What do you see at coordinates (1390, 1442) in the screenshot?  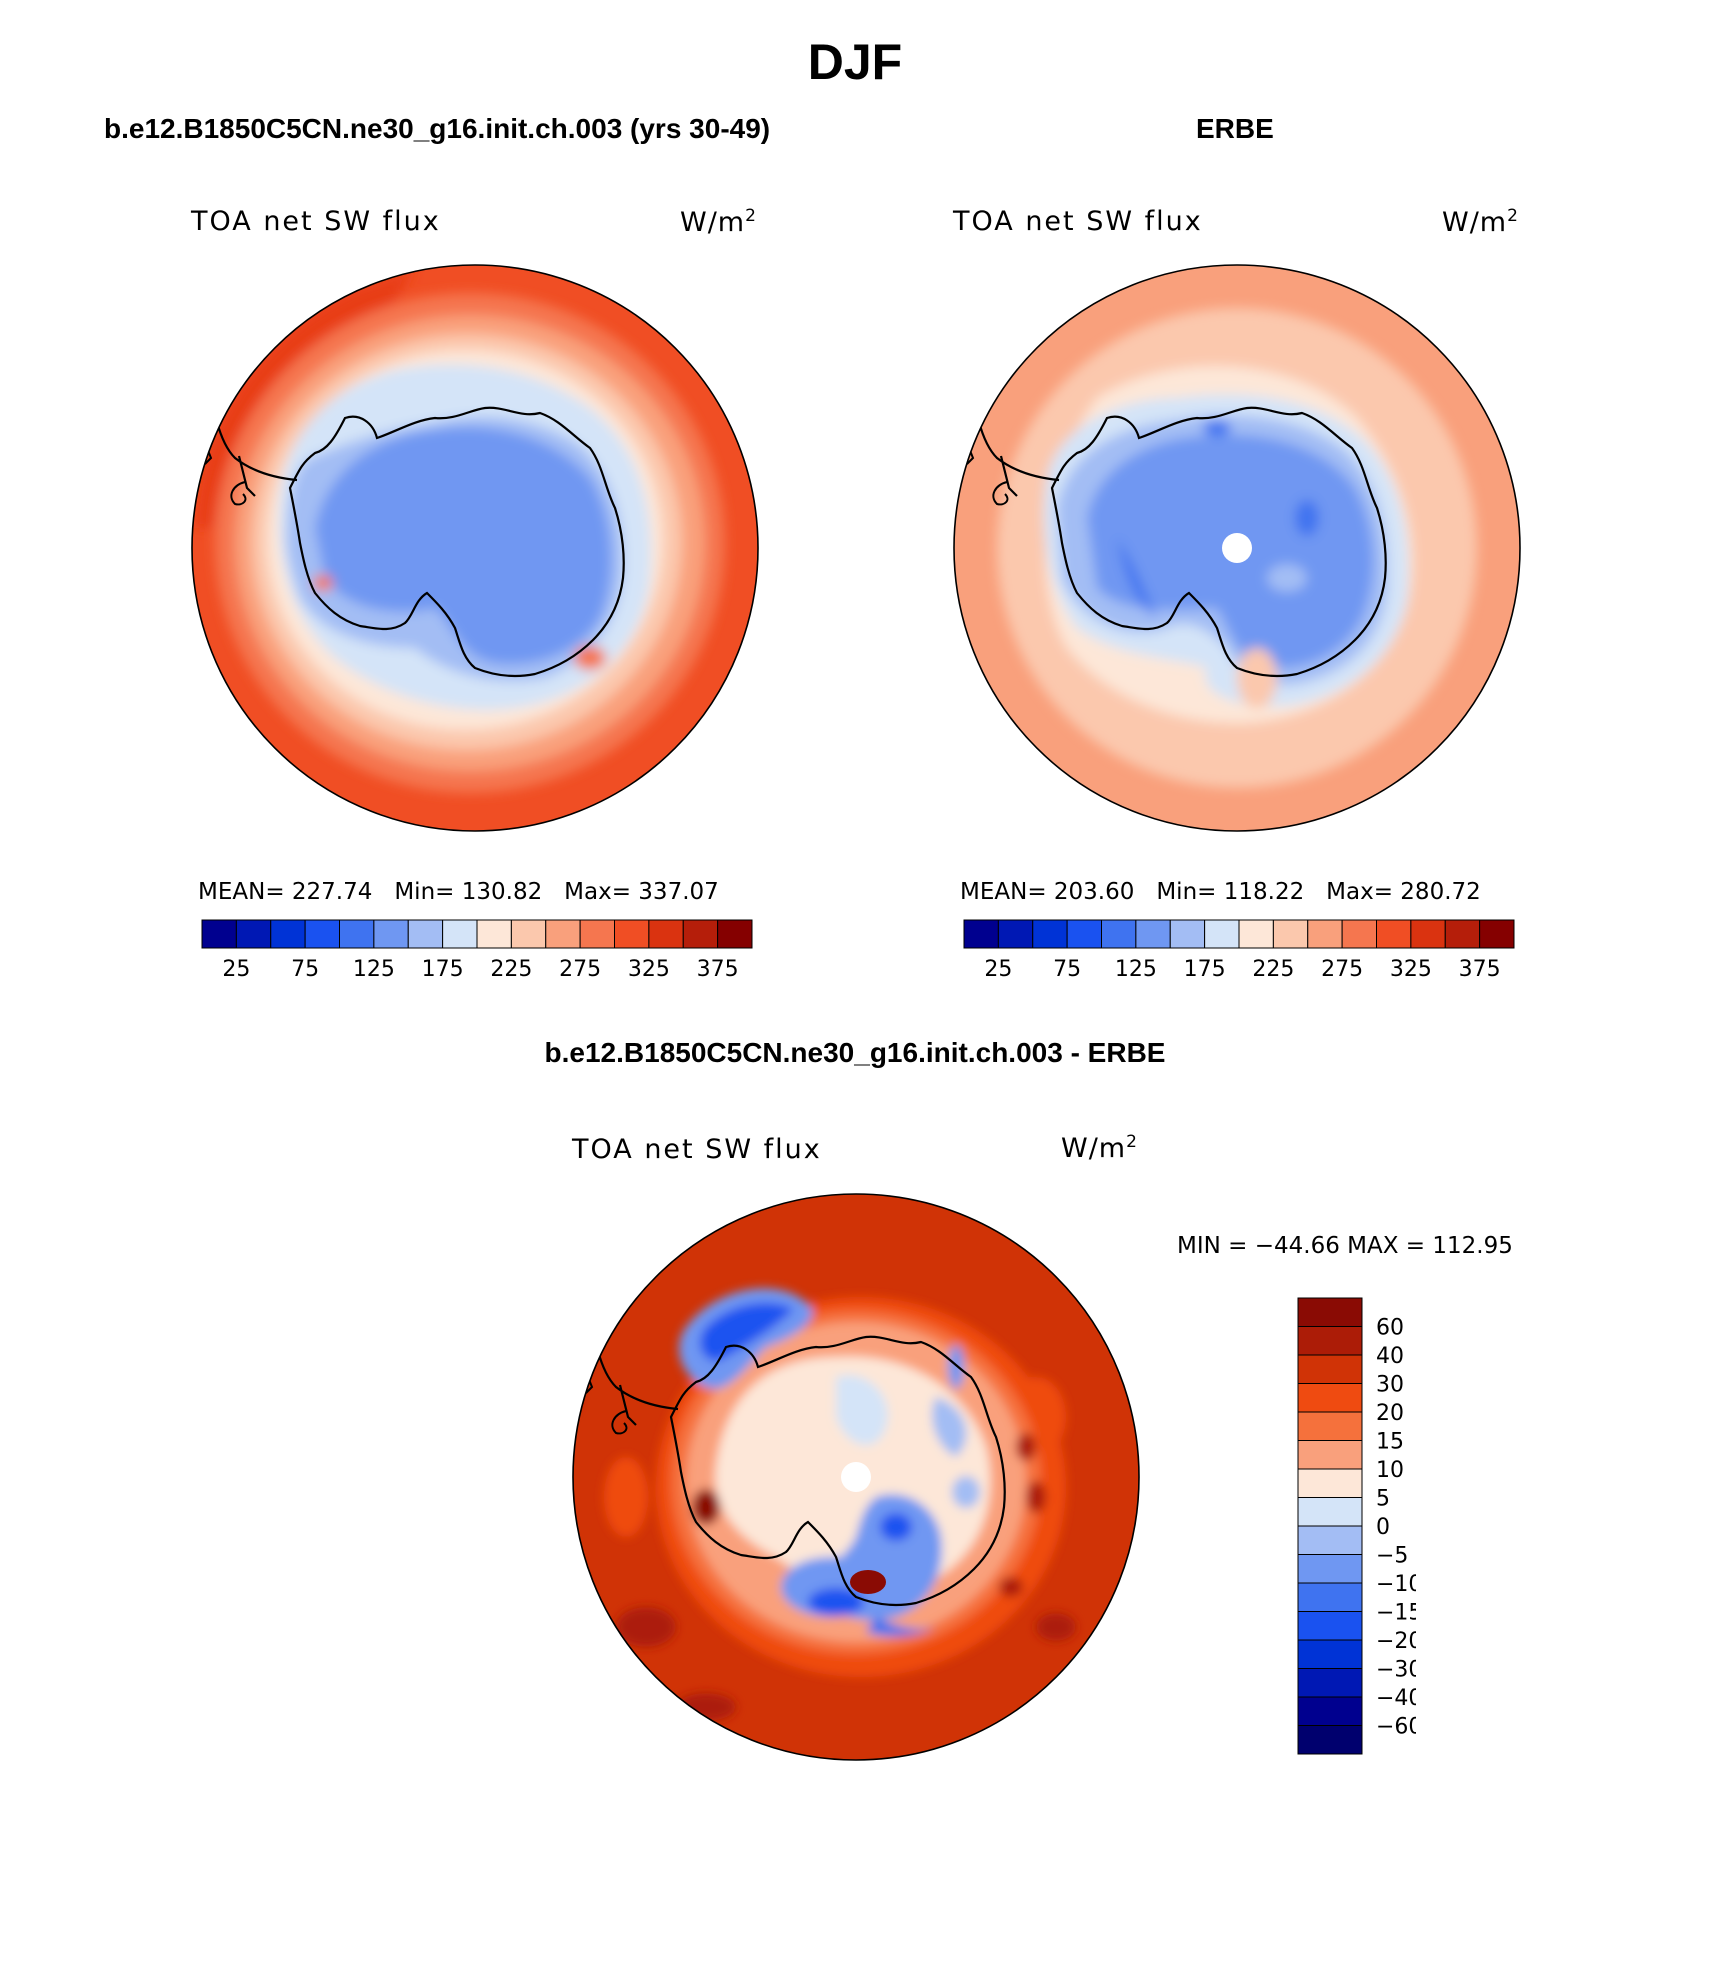 I see `colorbar-tick-label: 15` at bounding box center [1390, 1442].